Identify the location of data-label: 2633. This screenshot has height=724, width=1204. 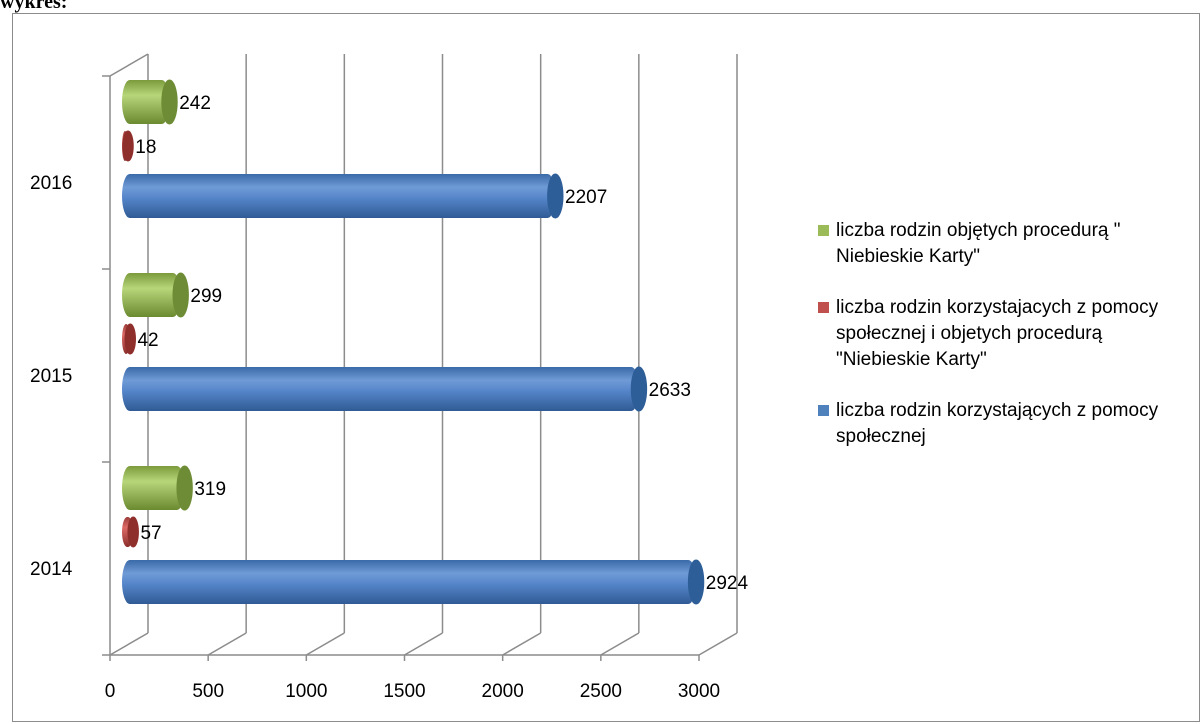
(670, 390).